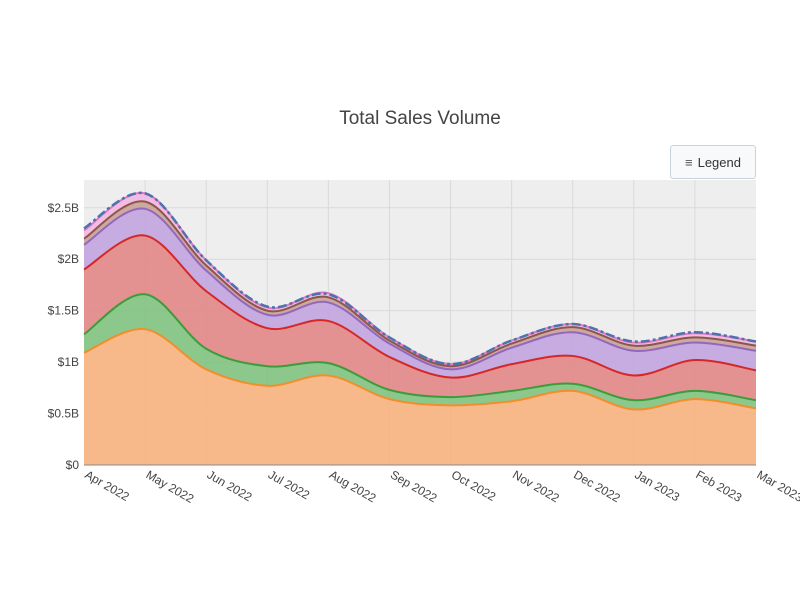 This screenshot has height=600, width=800. What do you see at coordinates (719, 162) in the screenshot?
I see `legend-button-label: Legend` at bounding box center [719, 162].